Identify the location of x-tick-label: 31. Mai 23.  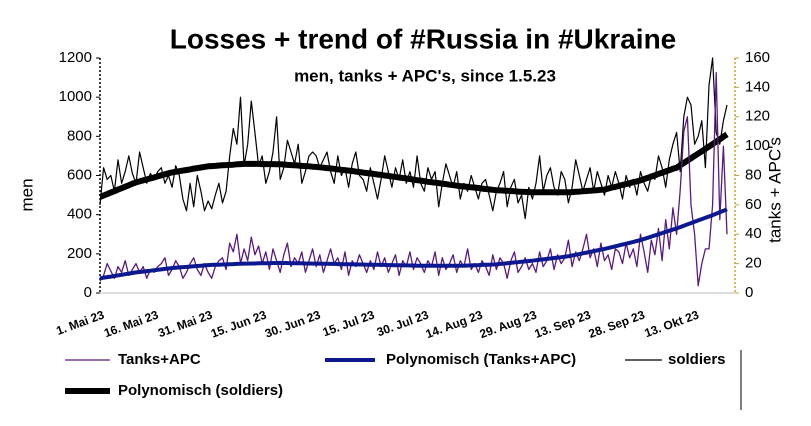
(185, 324).